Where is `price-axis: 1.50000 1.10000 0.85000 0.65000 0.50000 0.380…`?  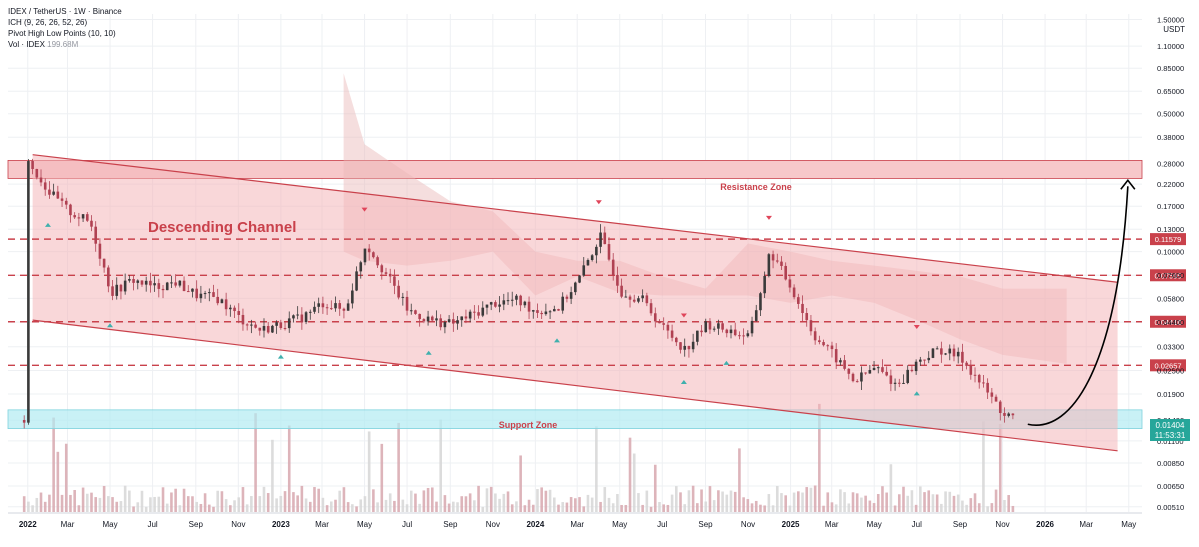
price-axis: 1.50000 1.10000 0.85000 0.65000 0.50000 0.380… is located at coordinates (1170, 264).